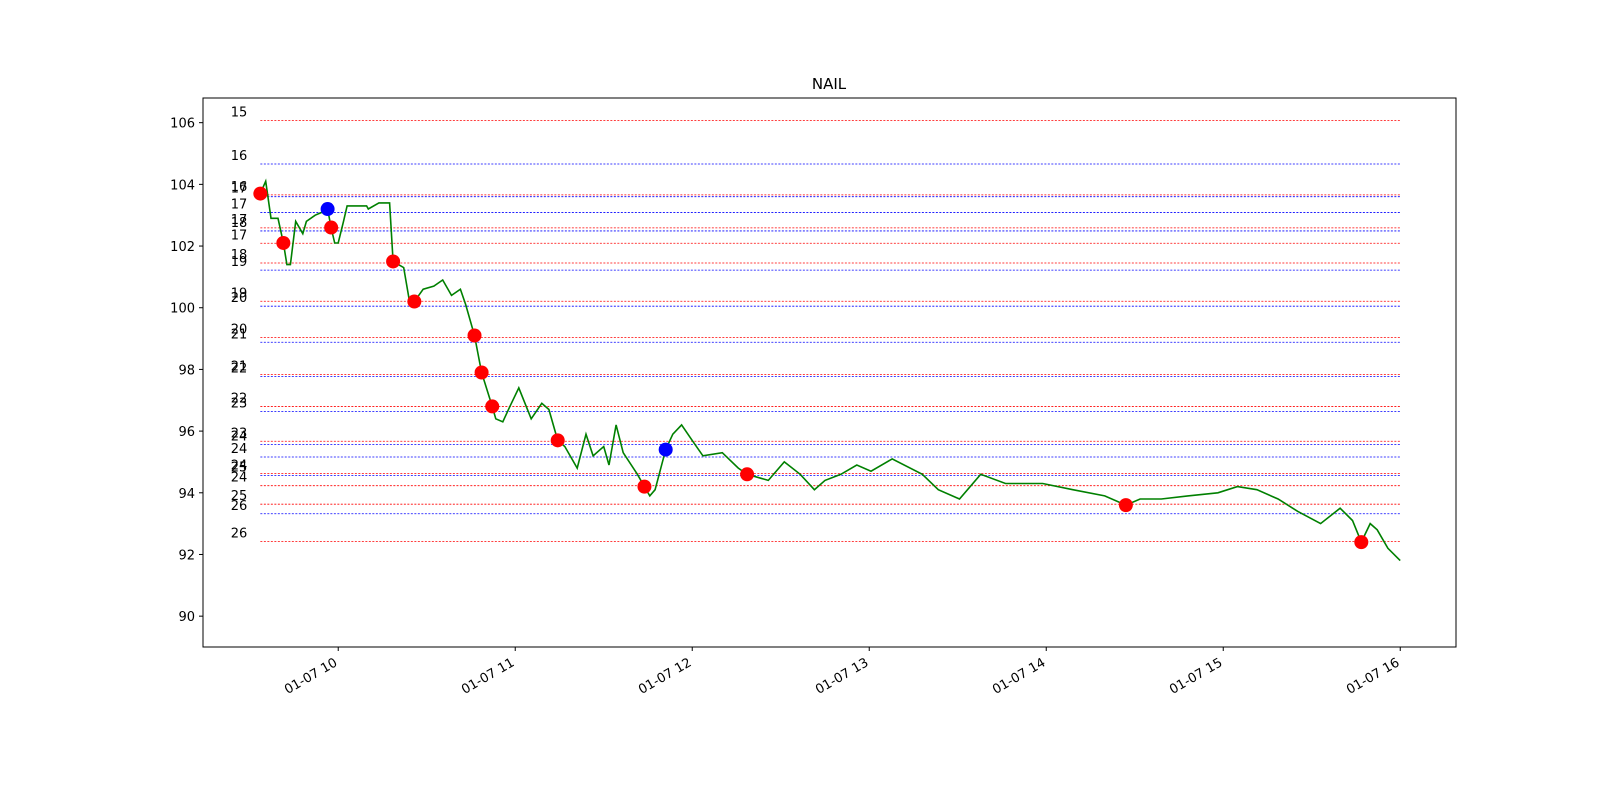  What do you see at coordinates (1373, 676) in the screenshot?
I see `x-tick-label: 01-07 16` at bounding box center [1373, 676].